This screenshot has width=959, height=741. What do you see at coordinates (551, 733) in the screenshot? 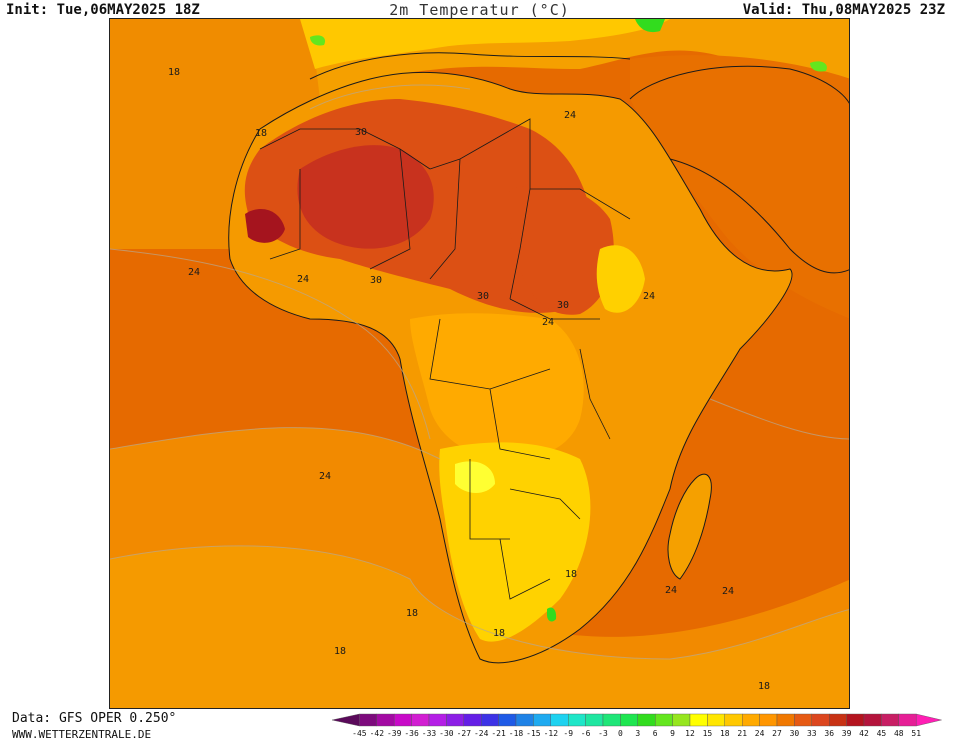
I see `legend-tick-label: -12` at bounding box center [551, 733].